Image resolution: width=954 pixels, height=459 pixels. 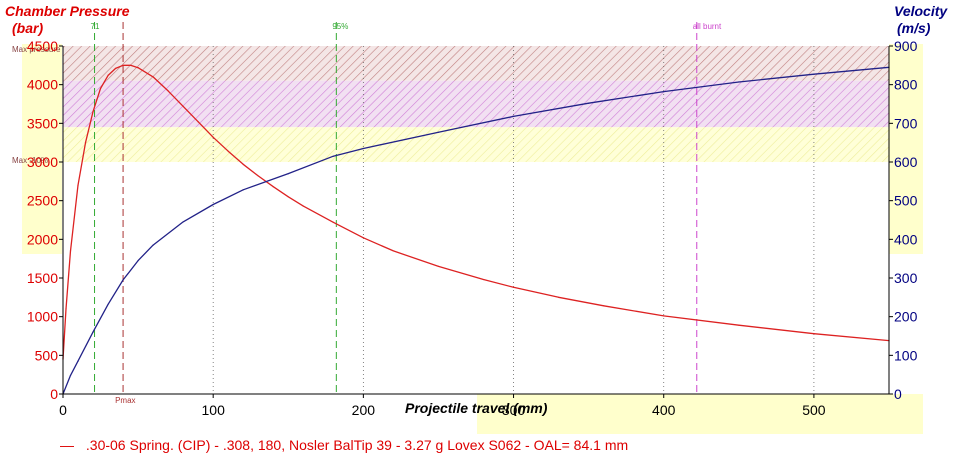 I want to click on y-left-tick-labels: 0 500 1000 1500 2000 2500 3000 3500 4000 4500, so click(x=45, y=220).